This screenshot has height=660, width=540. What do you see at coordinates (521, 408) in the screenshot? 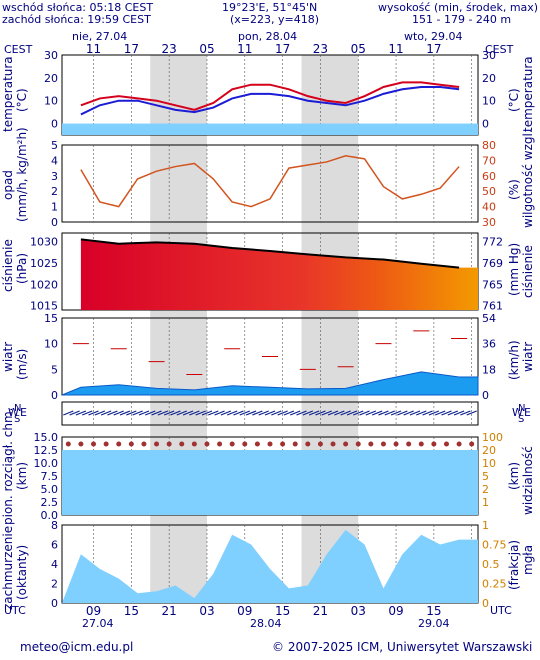
I see `compass-n-right: N` at bounding box center [521, 408].